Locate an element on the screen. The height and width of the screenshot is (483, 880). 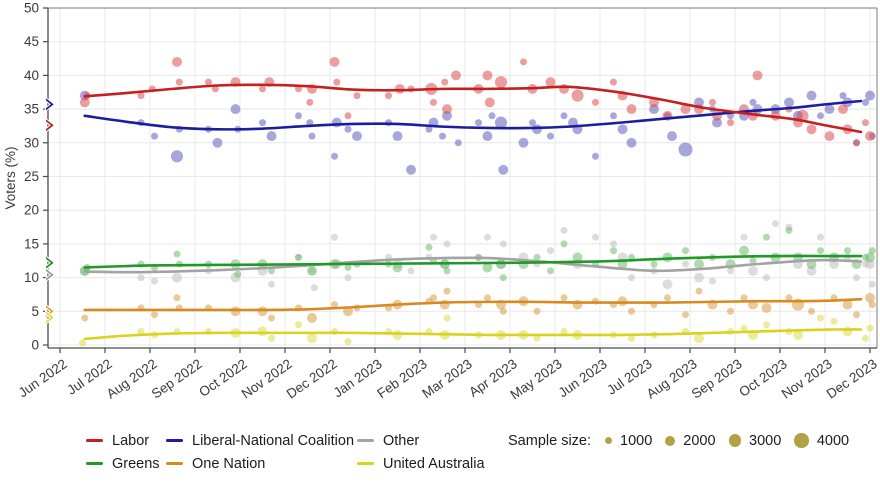
trend-line-labor is located at coordinates (473, 108).